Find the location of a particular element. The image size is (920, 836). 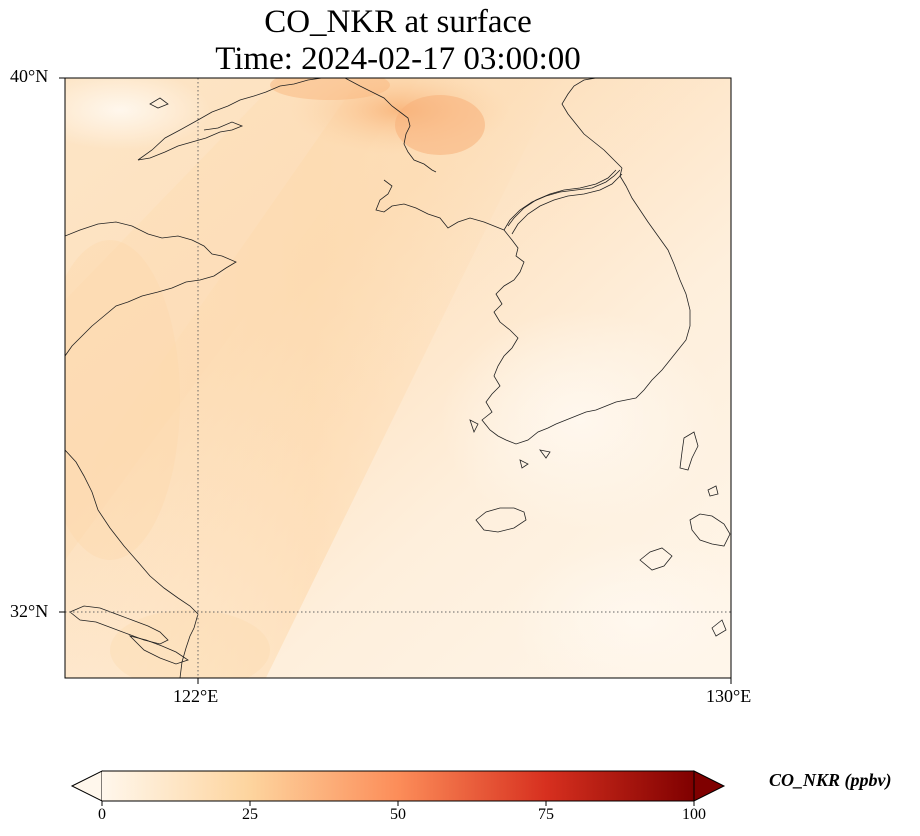

lat-tick-32n: 32°N is located at coordinates (29, 611).